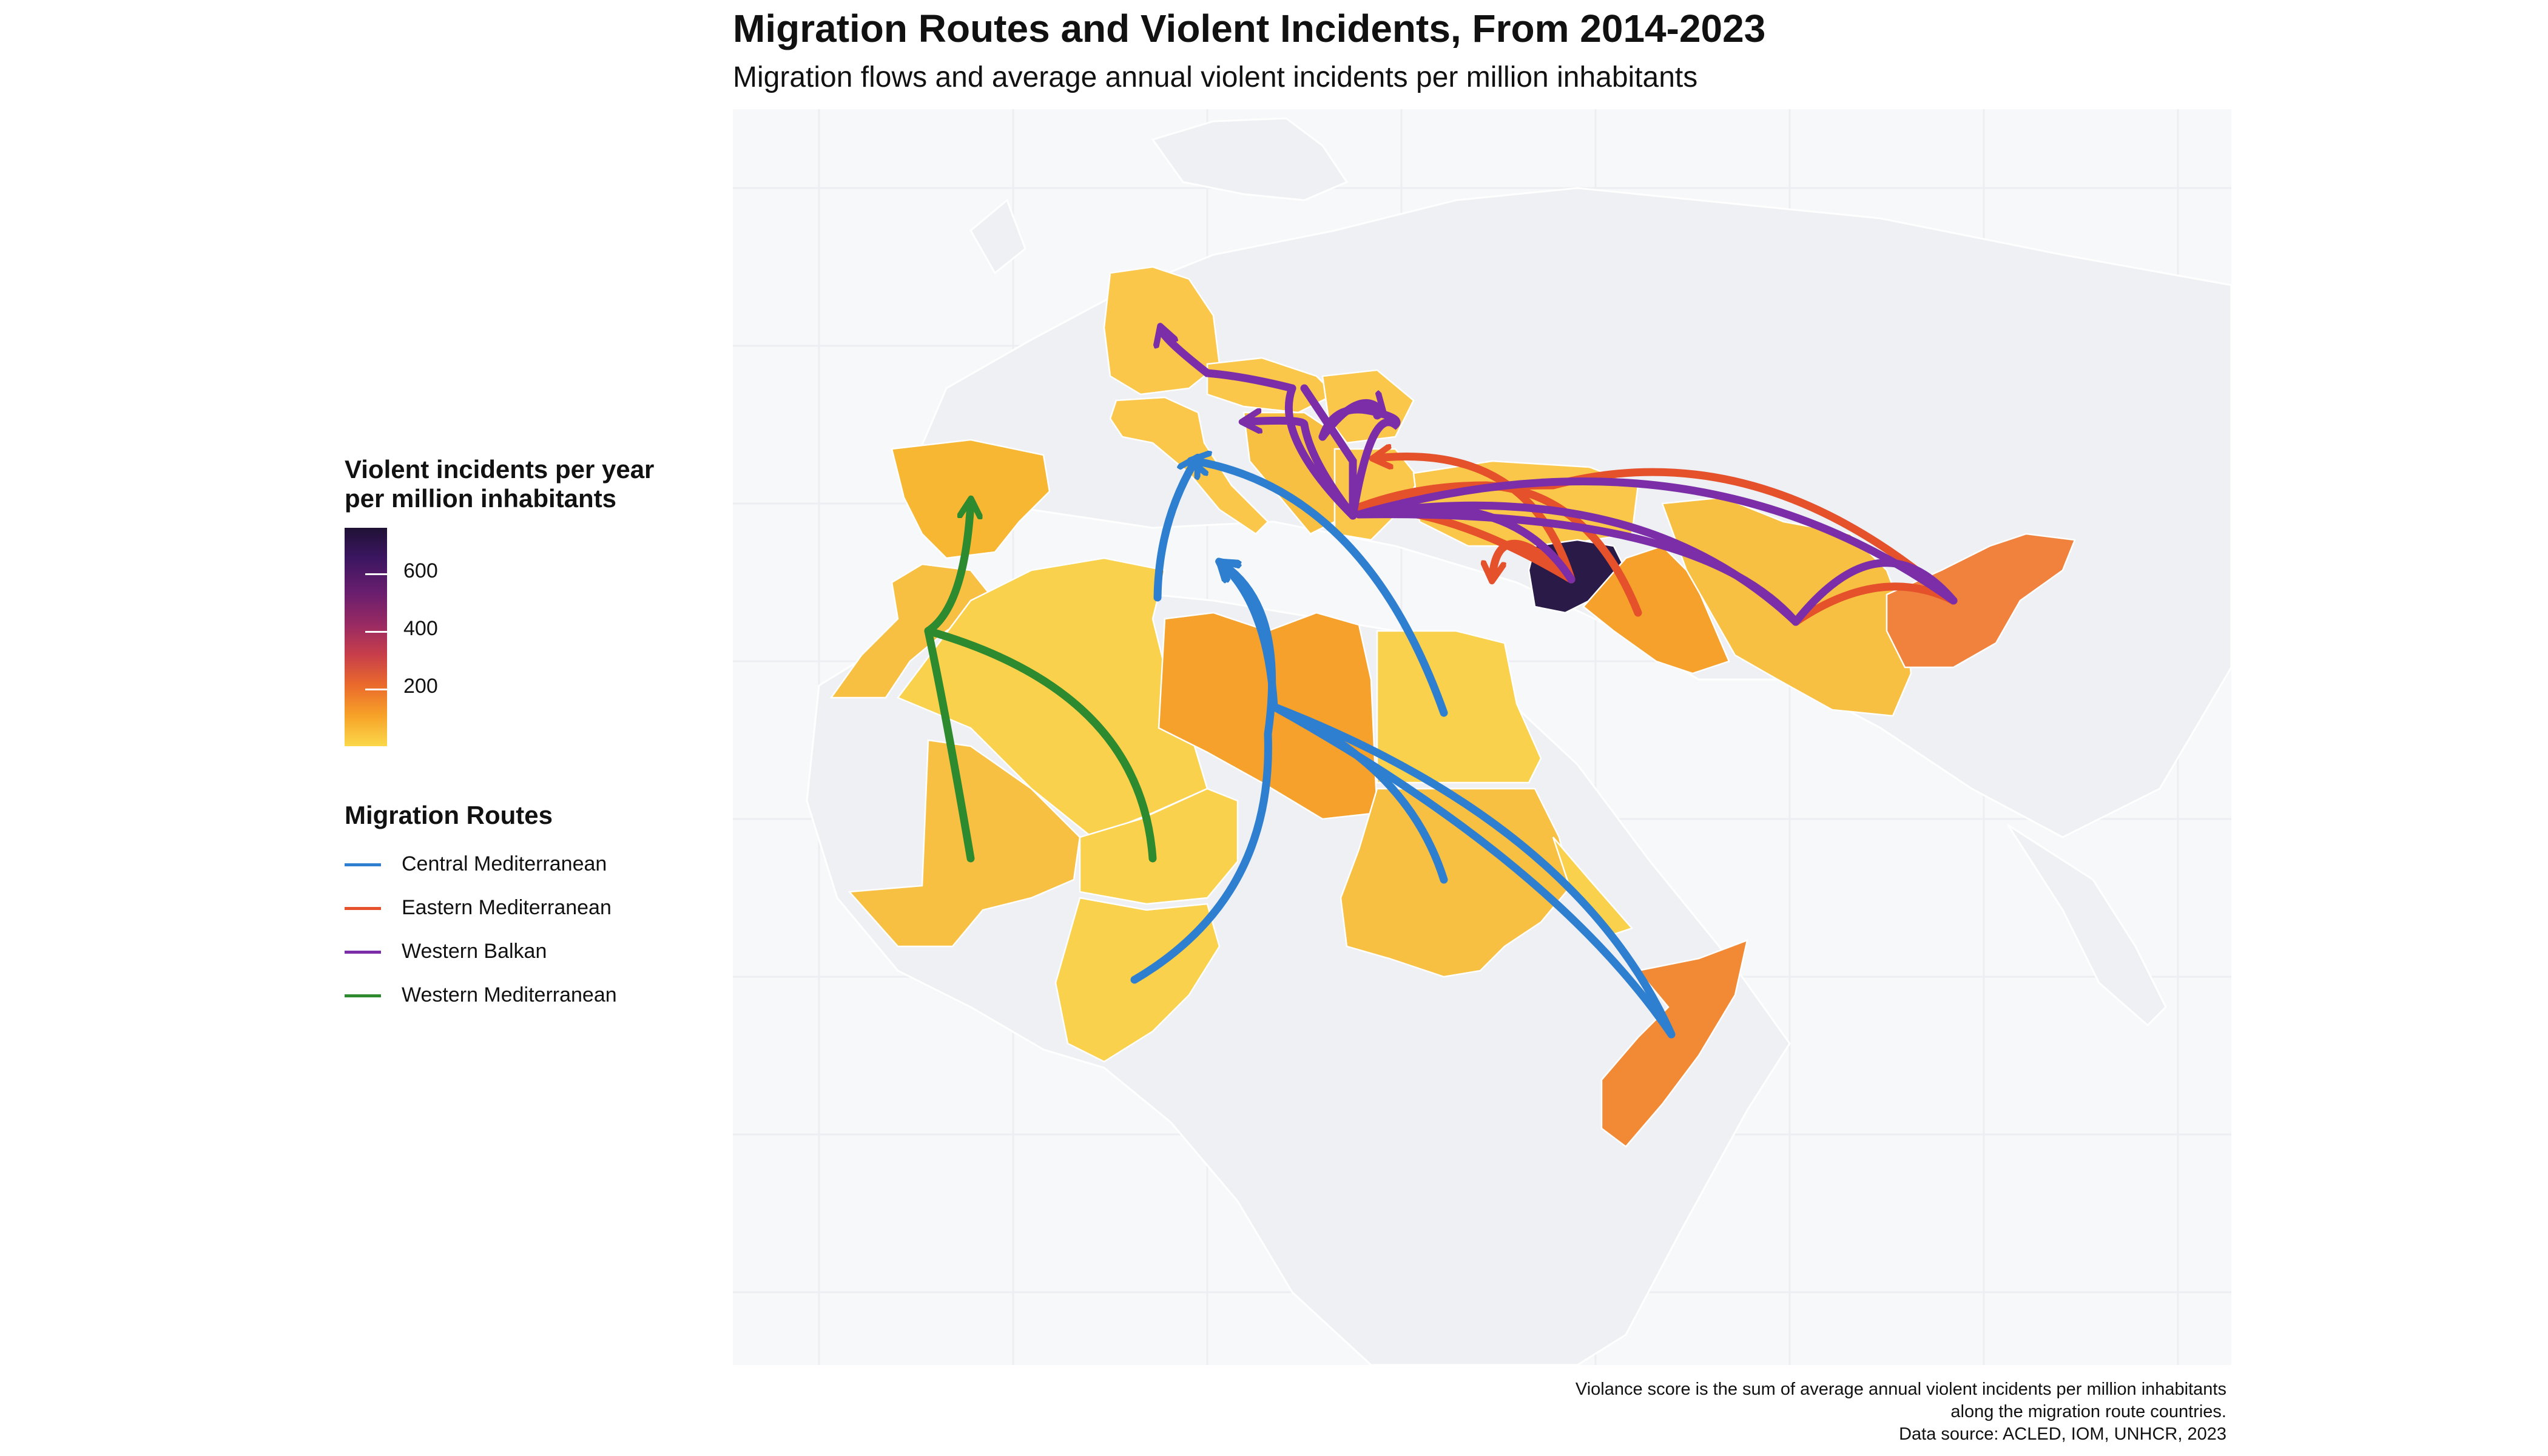 This screenshot has width=2548, height=1456. Describe the element at coordinates (1159, 846) in the screenshot. I see `country-niger` at that location.